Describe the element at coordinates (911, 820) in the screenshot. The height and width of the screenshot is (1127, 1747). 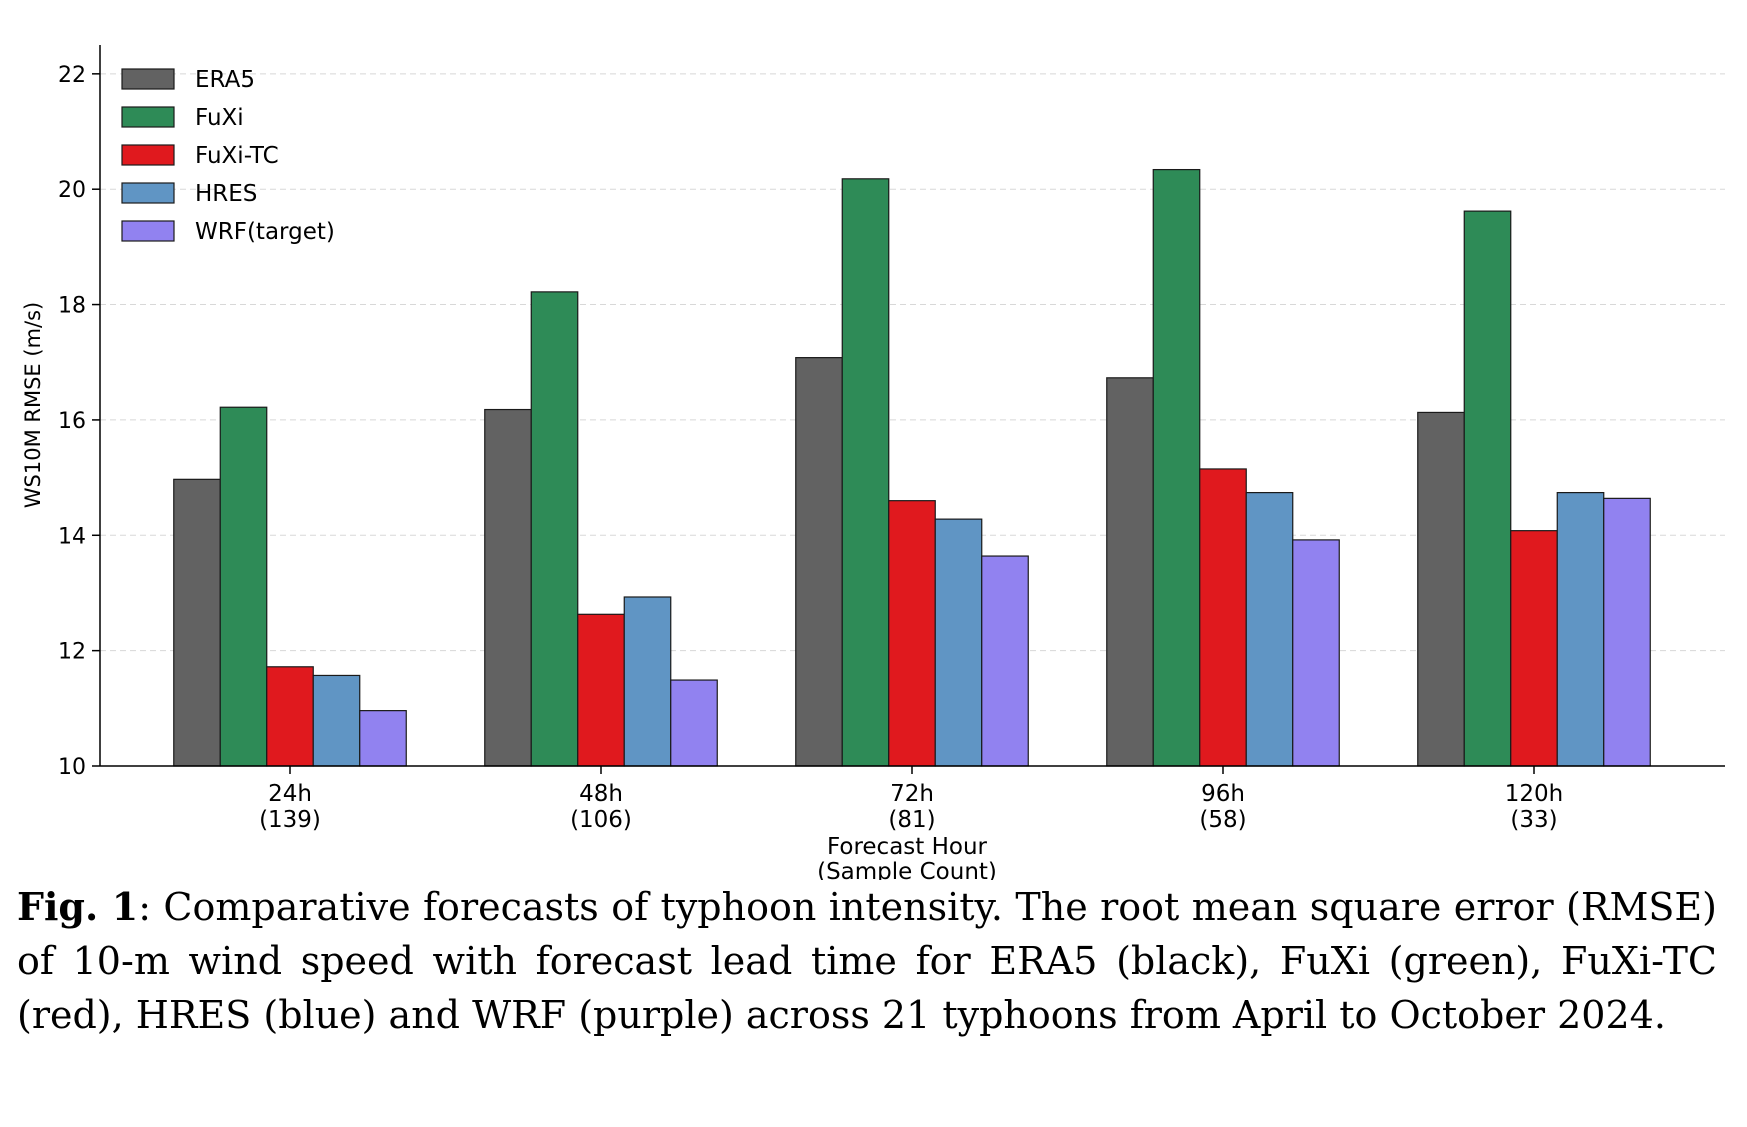
I see `x-tick-sample-count: (81)` at that location.